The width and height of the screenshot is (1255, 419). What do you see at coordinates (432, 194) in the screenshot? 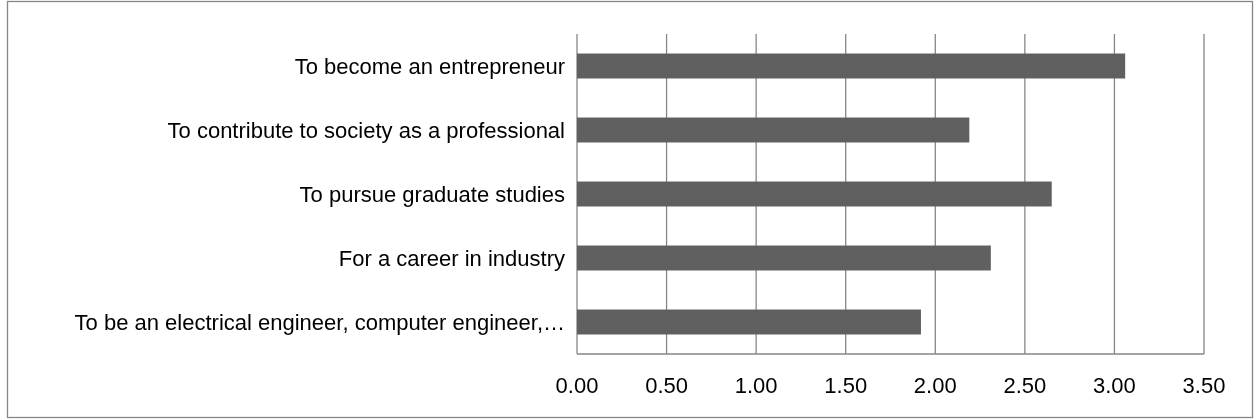
I see `y-tick-label: To pursue graduate studies` at bounding box center [432, 194].